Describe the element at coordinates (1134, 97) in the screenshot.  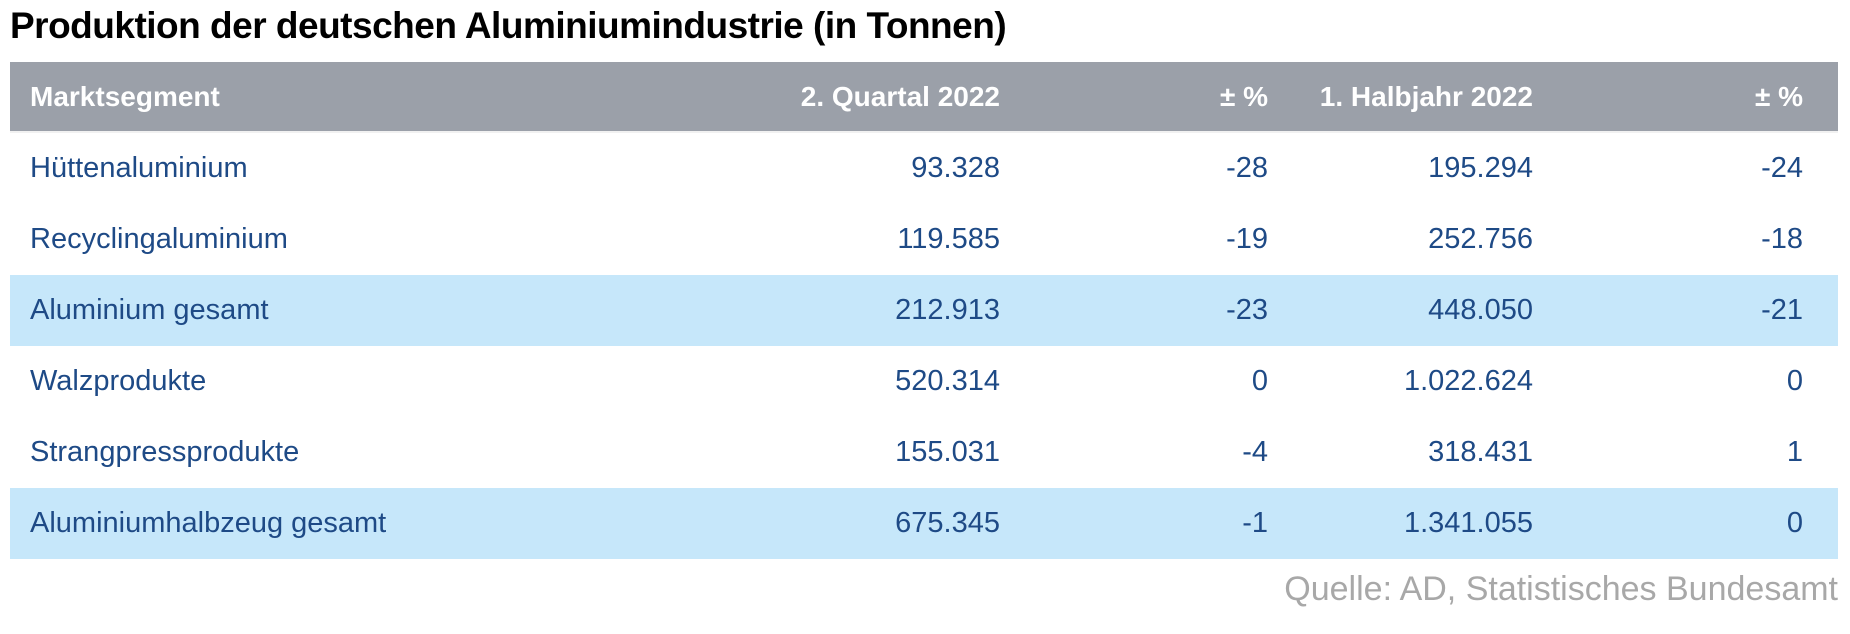
I see `column-header-q2-pct: ± %` at that location.